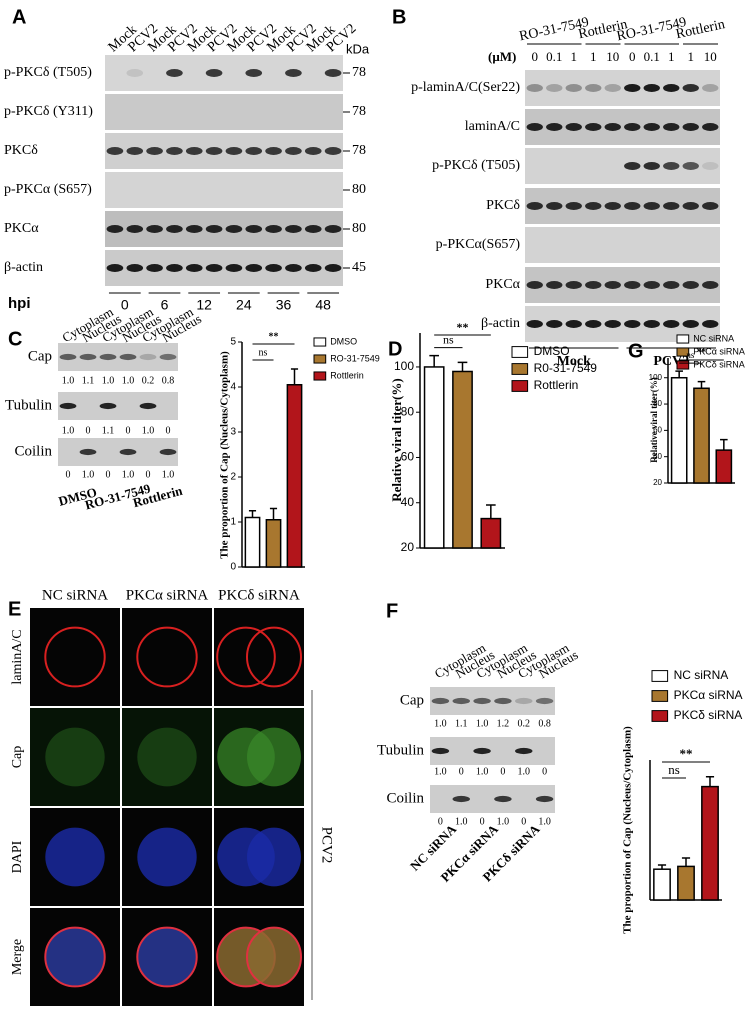 The width and height of the screenshot is (750, 1013). I want to click on label: Merge, so click(17, 957).